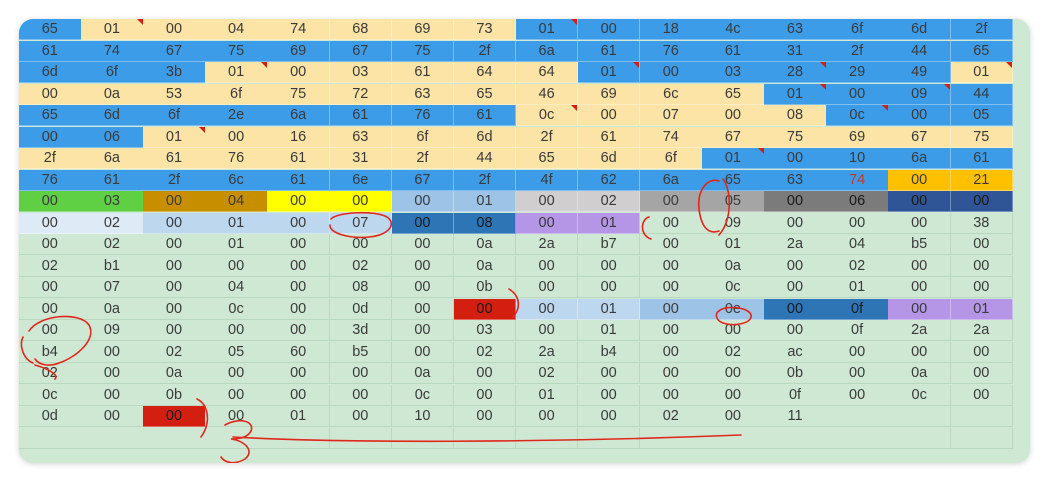 The width and height of the screenshot is (1047, 480). What do you see at coordinates (982, 223) in the screenshot?
I see `hex-cell: 38` at bounding box center [982, 223].